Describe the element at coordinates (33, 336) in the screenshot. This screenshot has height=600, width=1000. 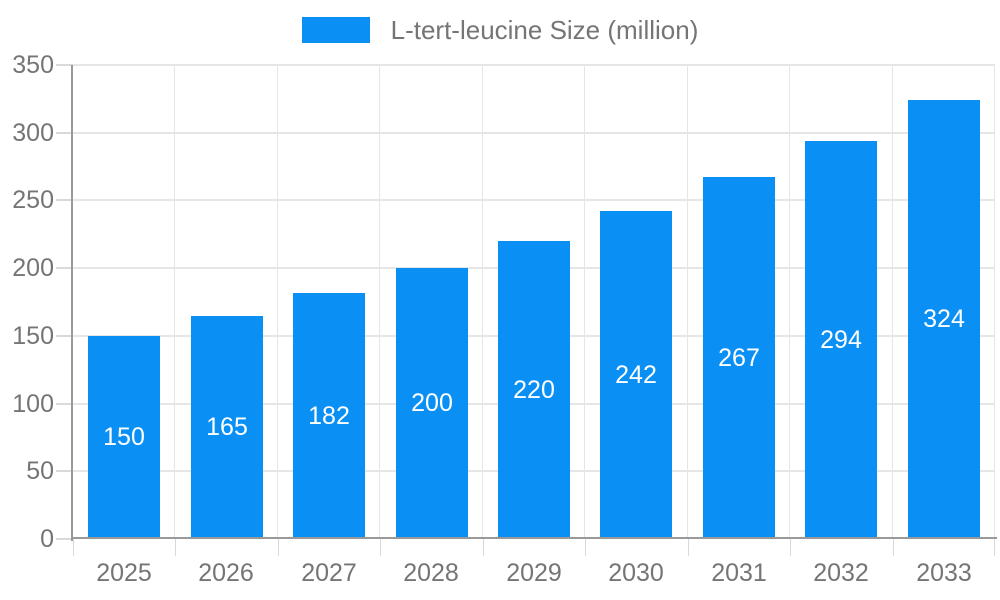
I see `y-tick-label: 150` at that location.